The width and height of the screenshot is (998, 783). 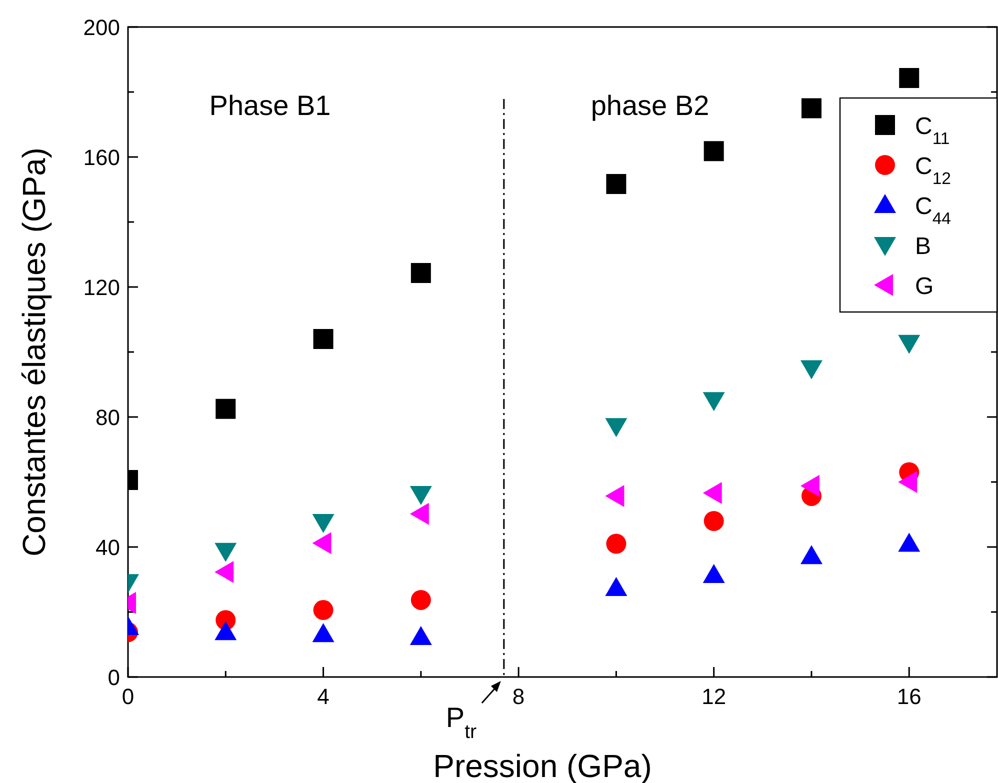 I want to click on legend-label: G, so click(x=924, y=286).